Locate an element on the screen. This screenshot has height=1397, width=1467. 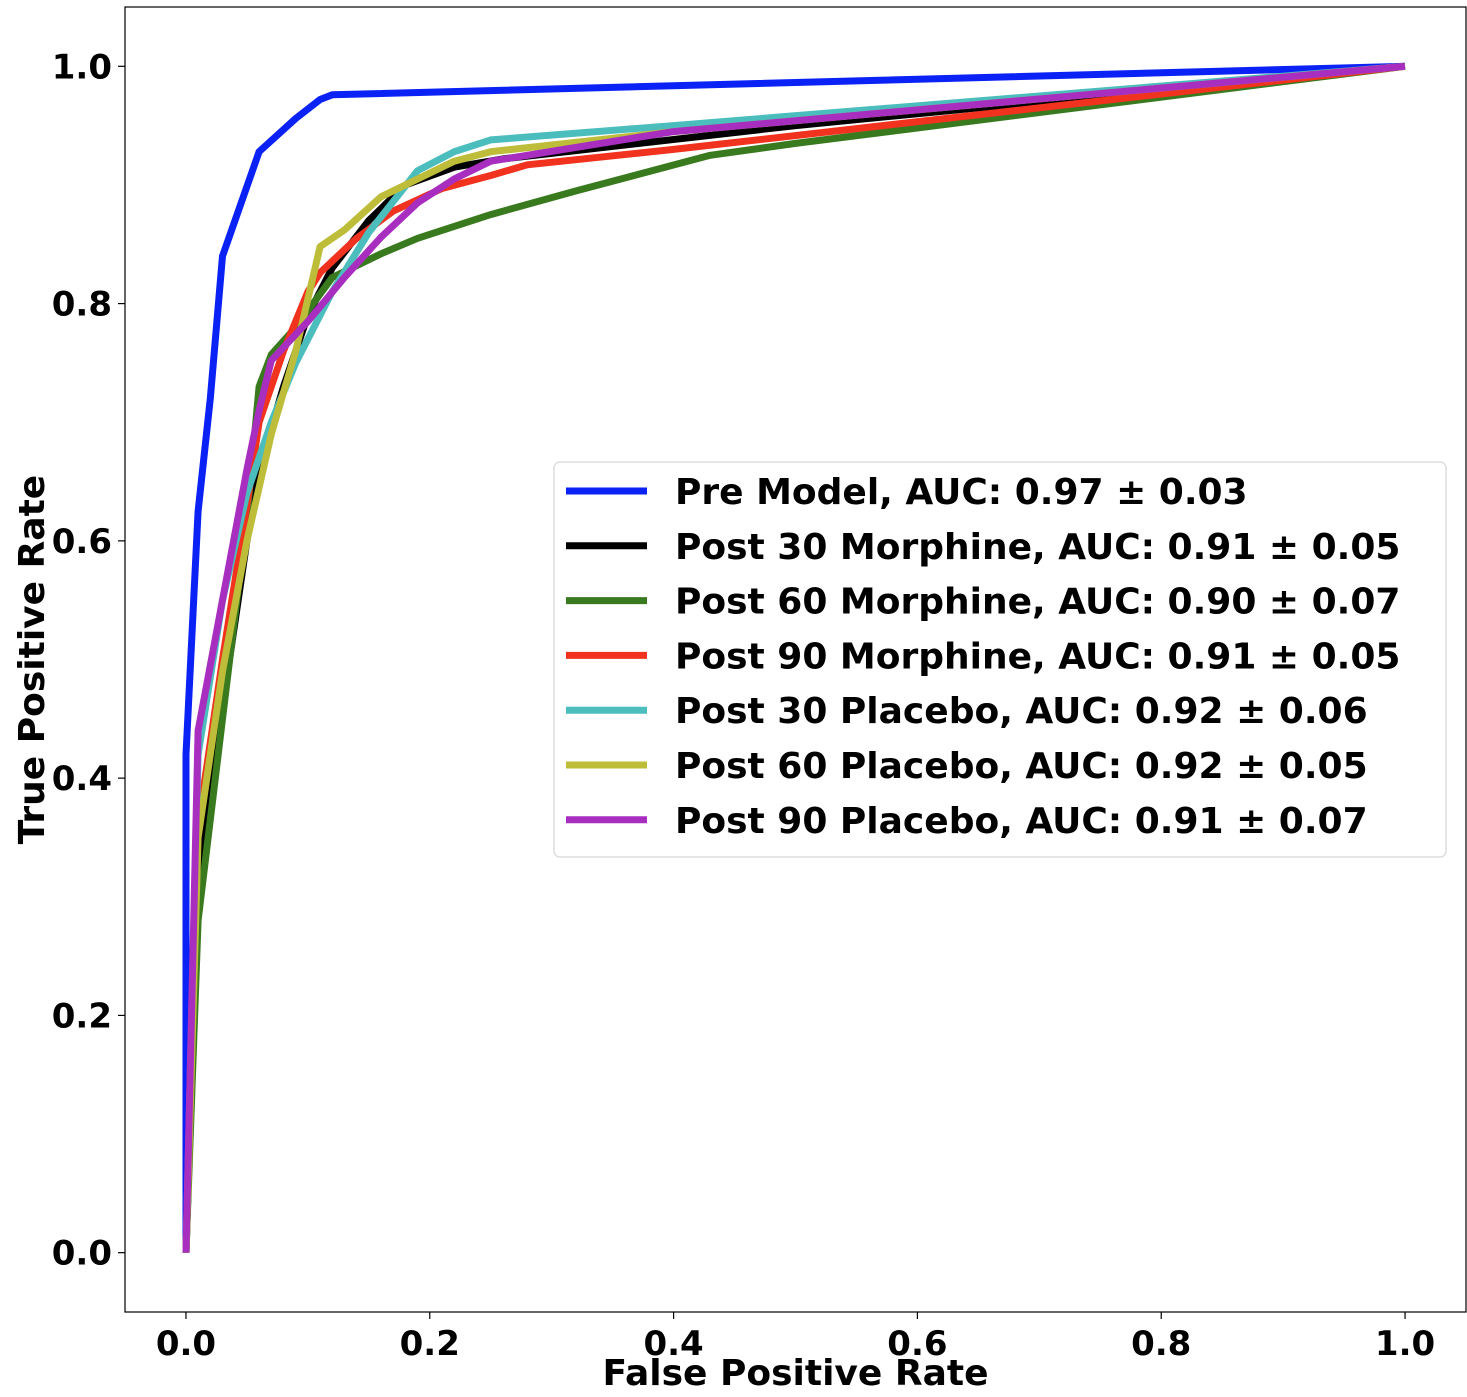
x-tick-label: 0.8 is located at coordinates (1161, 1344).